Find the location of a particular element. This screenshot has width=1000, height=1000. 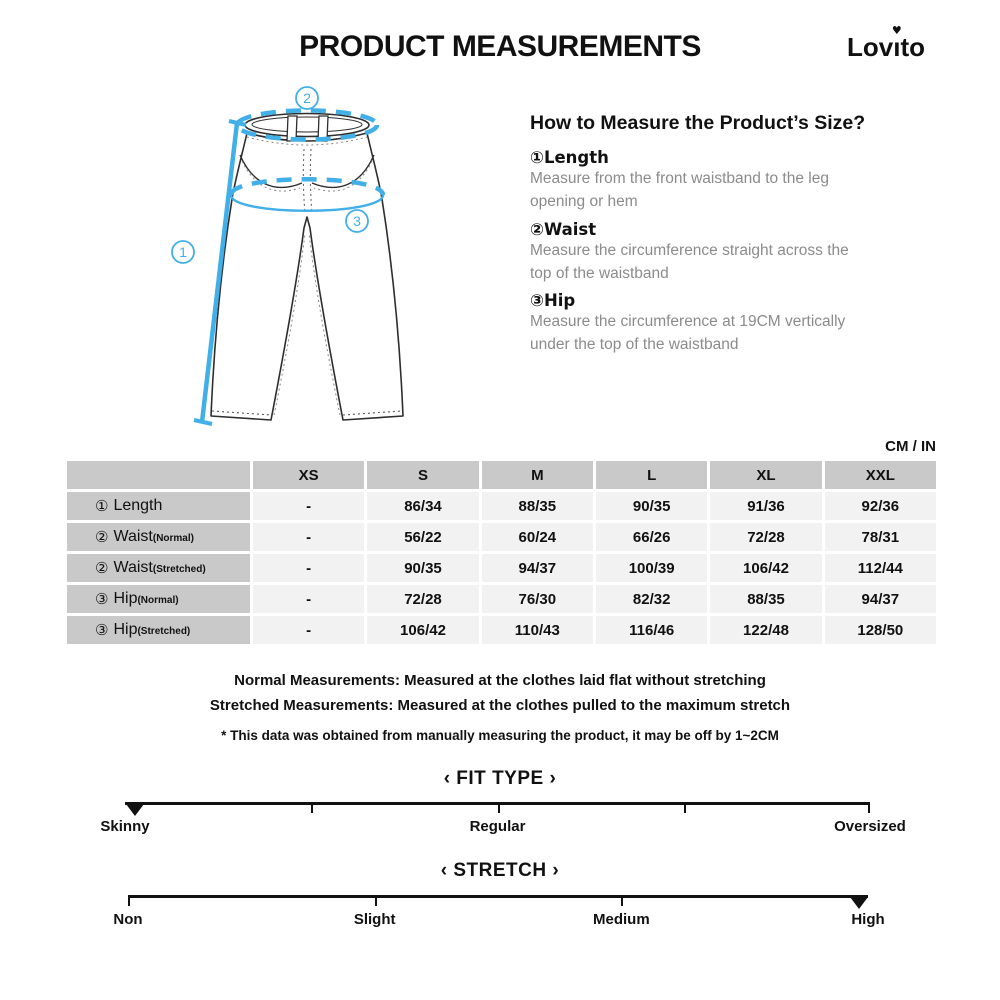

column-header-xxl: XXL is located at coordinates (880, 475).